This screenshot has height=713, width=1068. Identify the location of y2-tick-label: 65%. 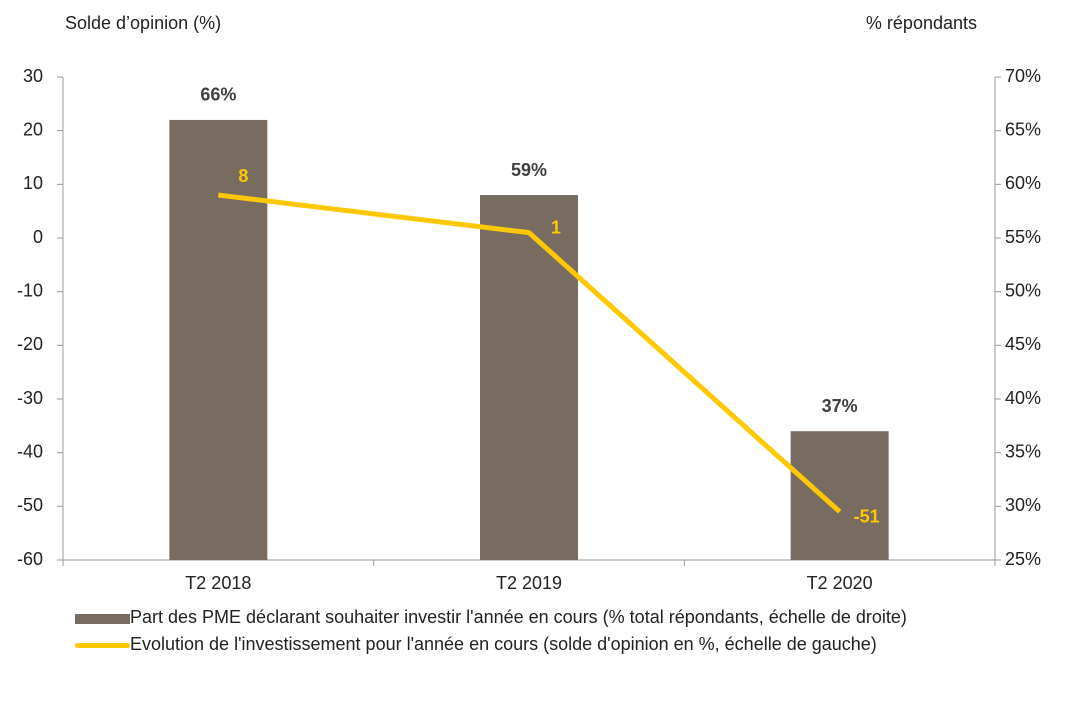
(1023, 129).